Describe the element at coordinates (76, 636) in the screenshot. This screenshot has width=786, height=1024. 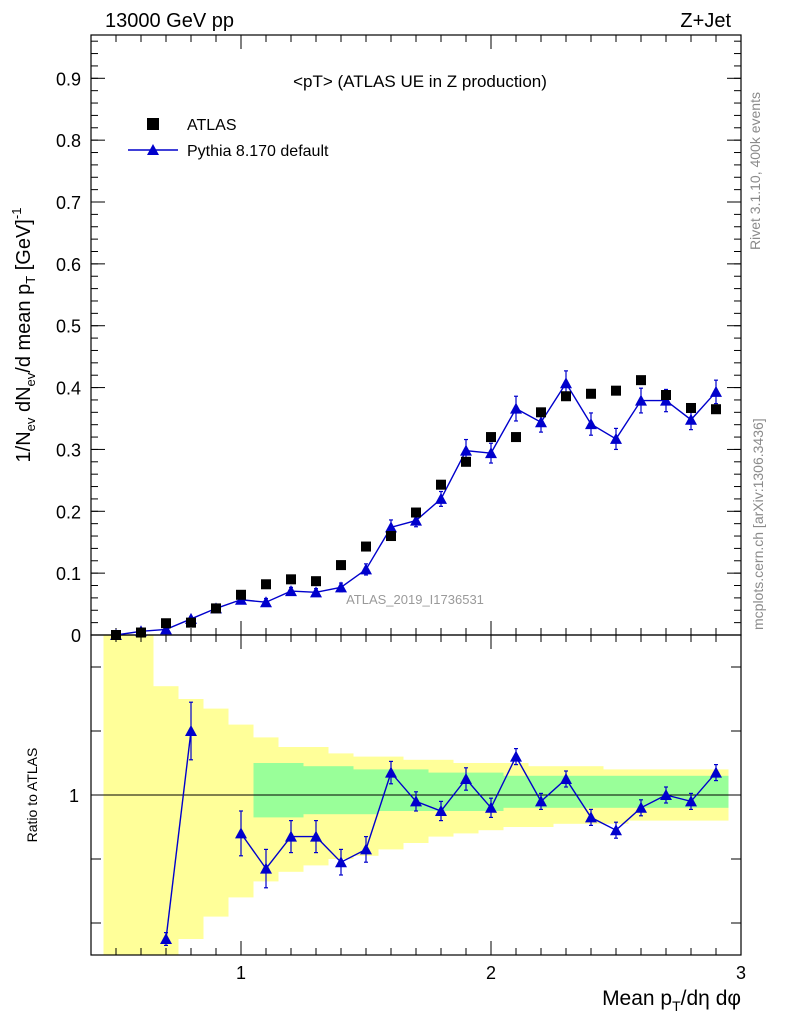
I see `y-tick-label: 0` at that location.